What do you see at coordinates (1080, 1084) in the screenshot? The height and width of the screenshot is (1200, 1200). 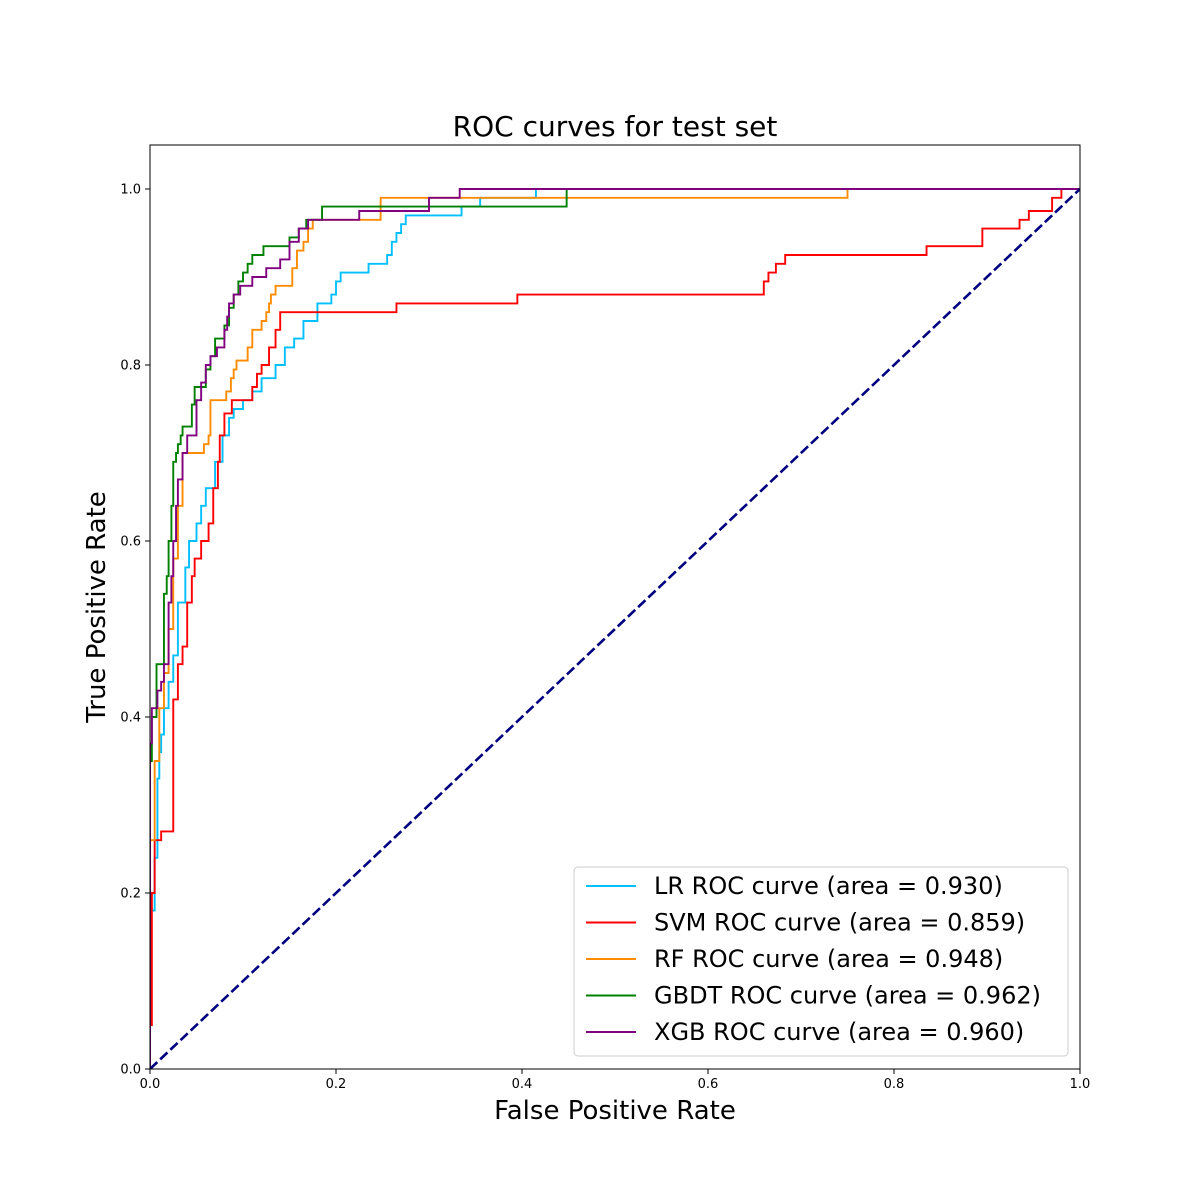 I see `x-tick-label: 1.0` at bounding box center [1080, 1084].